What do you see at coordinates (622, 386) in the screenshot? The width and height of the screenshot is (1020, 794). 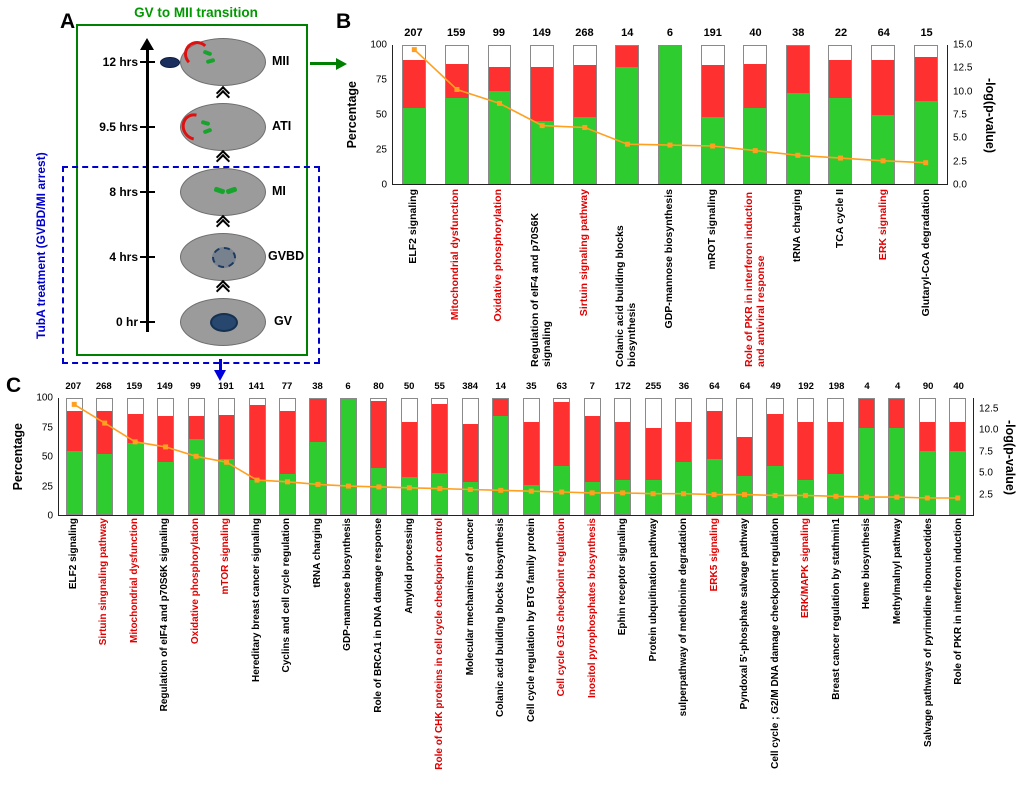 I see `count-label: 172` at bounding box center [622, 386].